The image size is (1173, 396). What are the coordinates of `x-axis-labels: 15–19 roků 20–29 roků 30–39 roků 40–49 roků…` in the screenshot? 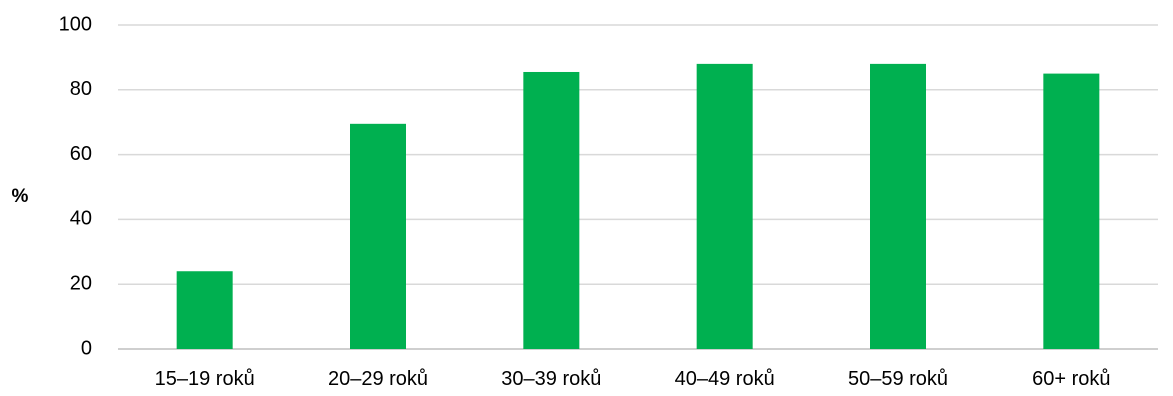 It's located at (633, 379).